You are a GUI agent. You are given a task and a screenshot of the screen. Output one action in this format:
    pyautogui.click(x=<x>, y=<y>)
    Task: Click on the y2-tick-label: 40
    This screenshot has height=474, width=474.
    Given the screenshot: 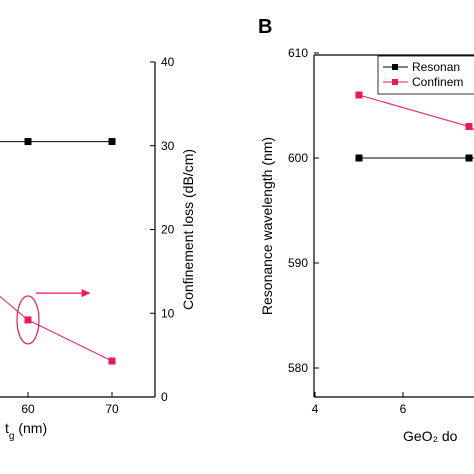 What is the action you would take?
    pyautogui.click(x=168, y=62)
    